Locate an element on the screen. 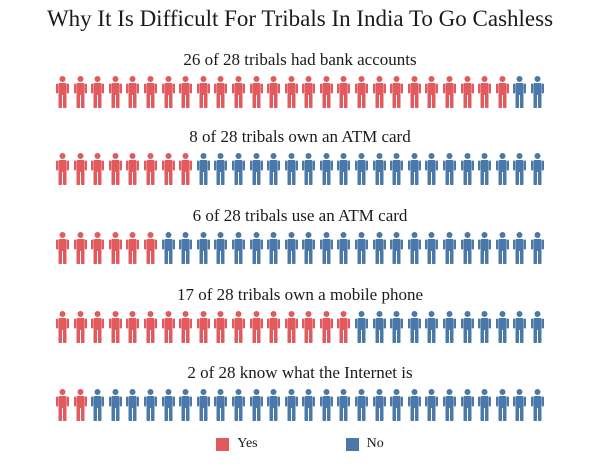 The image size is (600, 467). legend-swatch-no is located at coordinates (352, 444).